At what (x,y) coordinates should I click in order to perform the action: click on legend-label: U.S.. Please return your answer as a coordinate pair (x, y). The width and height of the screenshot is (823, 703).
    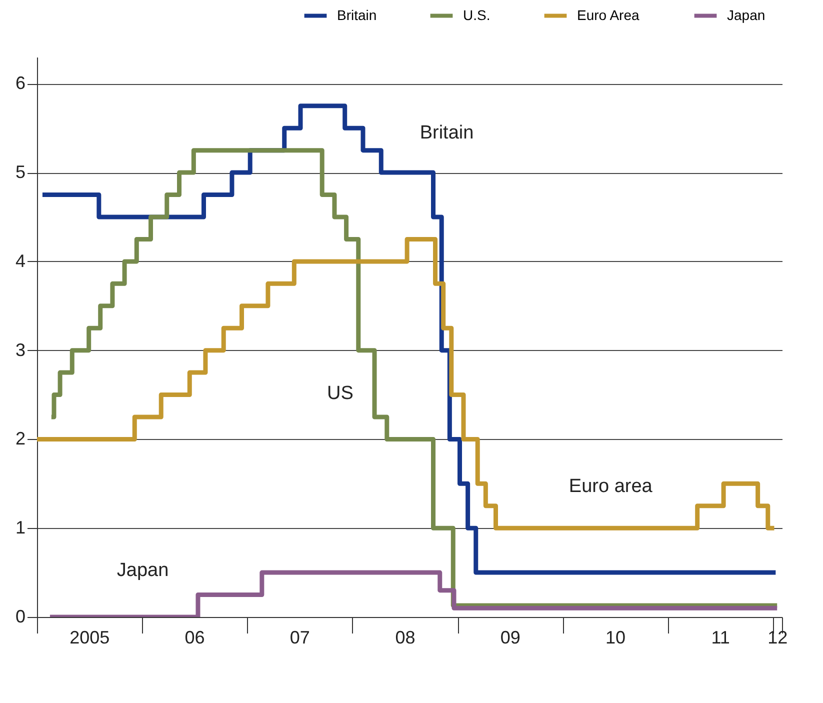
    Looking at the image, I should click on (476, 14).